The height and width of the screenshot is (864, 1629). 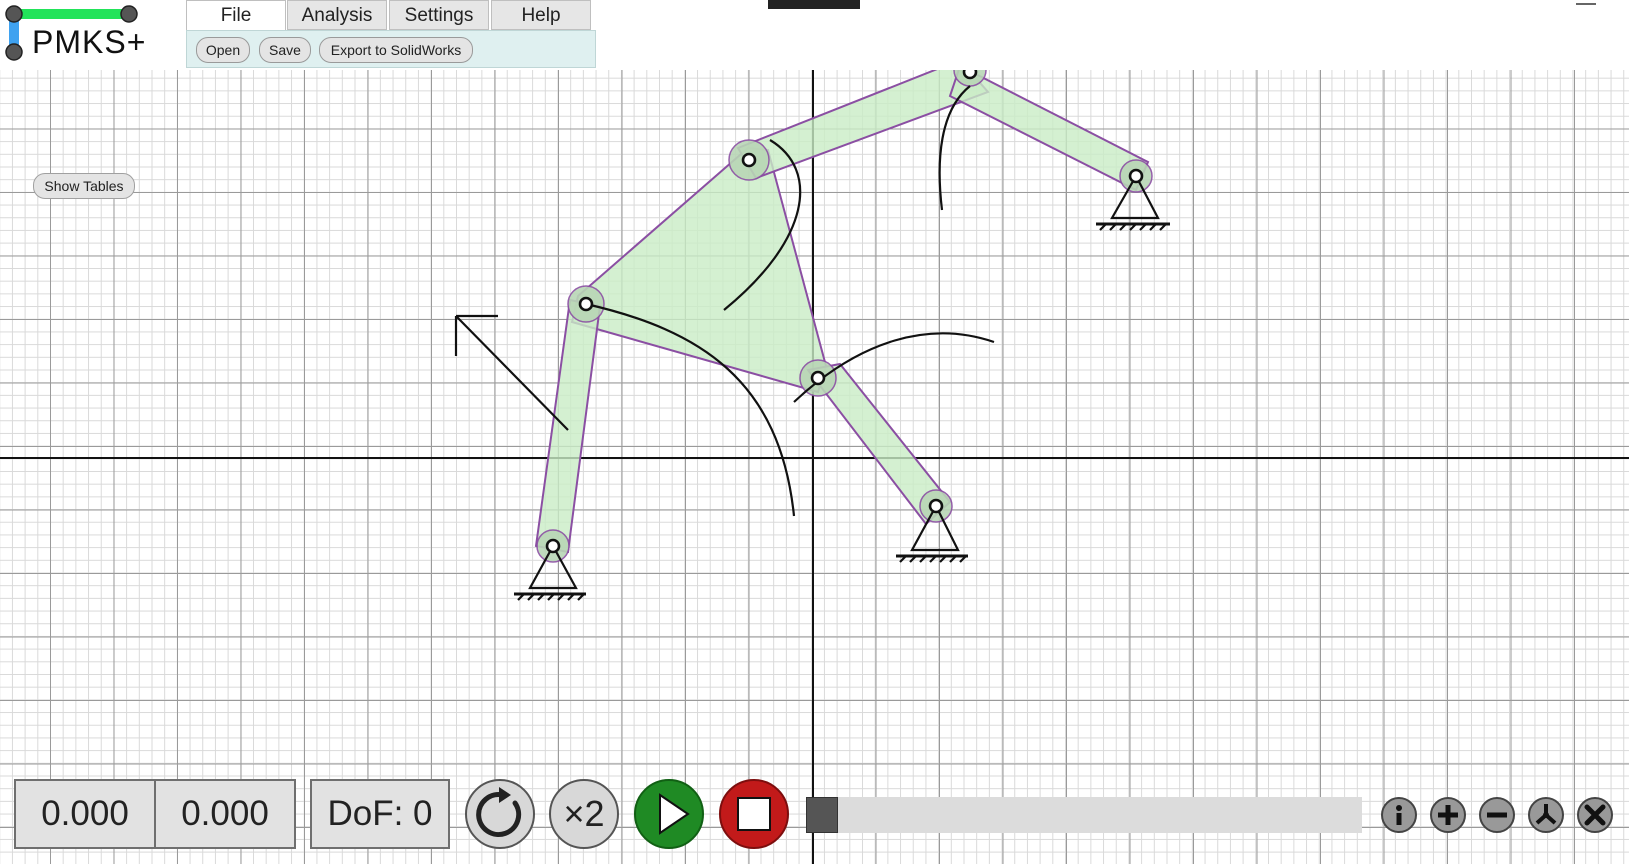 What do you see at coordinates (541, 15) in the screenshot?
I see `tab-help: Help` at bounding box center [541, 15].